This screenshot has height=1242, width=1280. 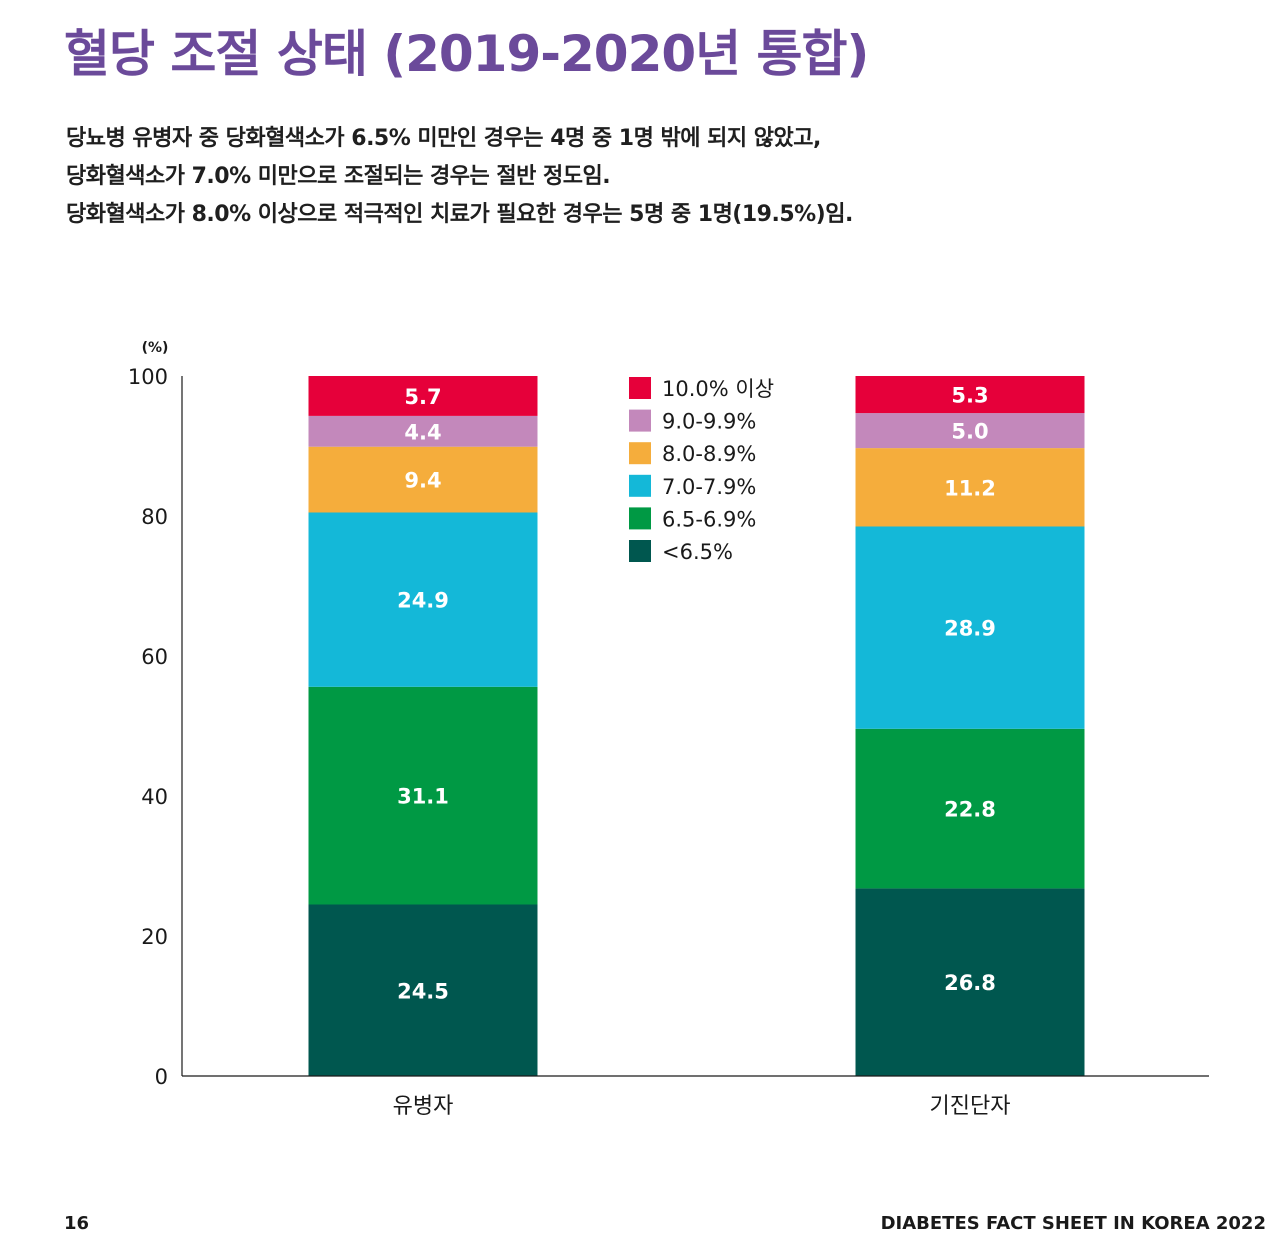 I want to click on data-label: 5.0, so click(x=969, y=432).